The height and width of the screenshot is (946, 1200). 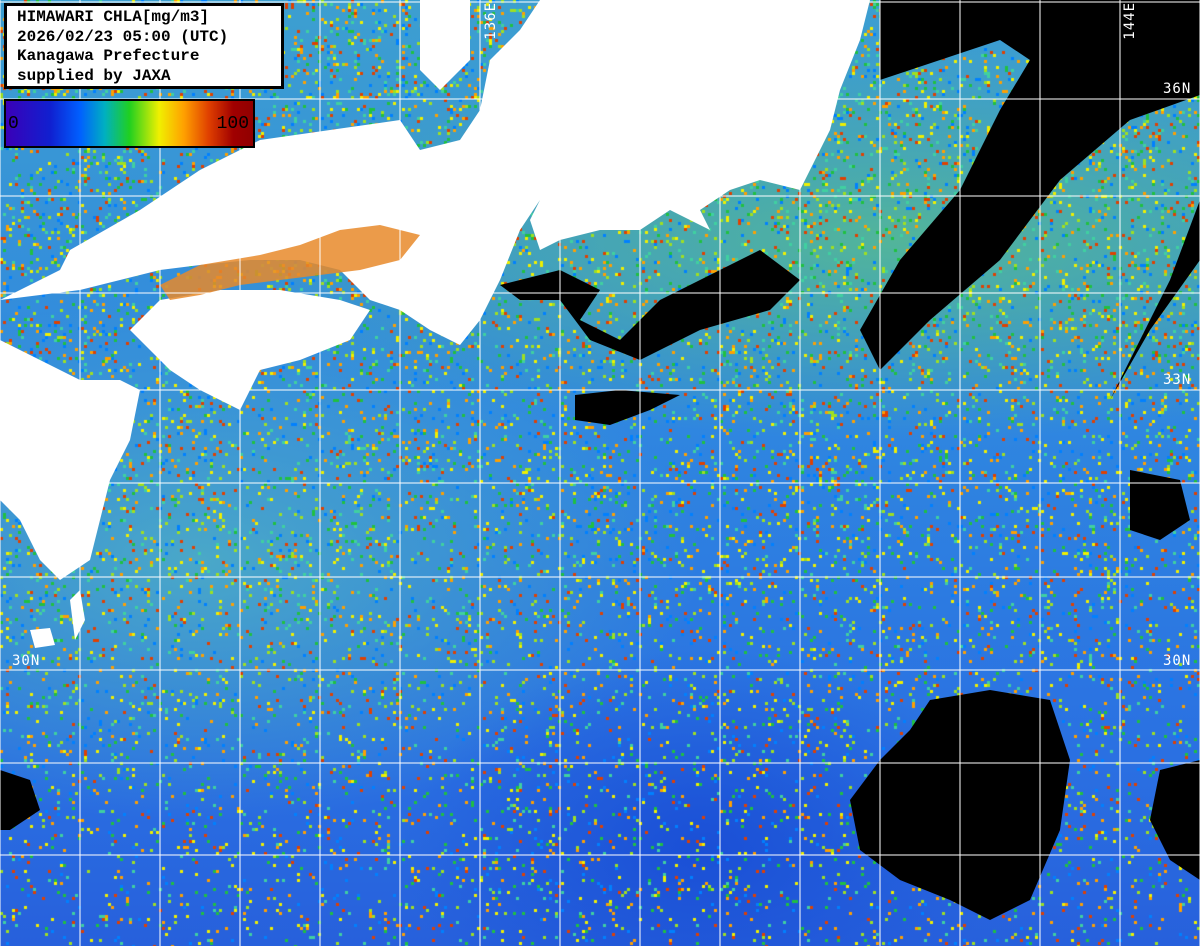 What do you see at coordinates (70, 460) in the screenshot?
I see `land-kyushu` at bounding box center [70, 460].